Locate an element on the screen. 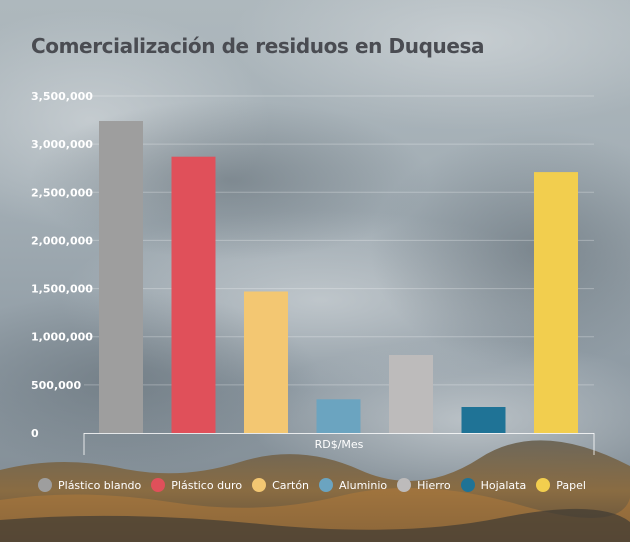 The height and width of the screenshot is (542, 630). legend-item: Plástico duro is located at coordinates (196, 485).